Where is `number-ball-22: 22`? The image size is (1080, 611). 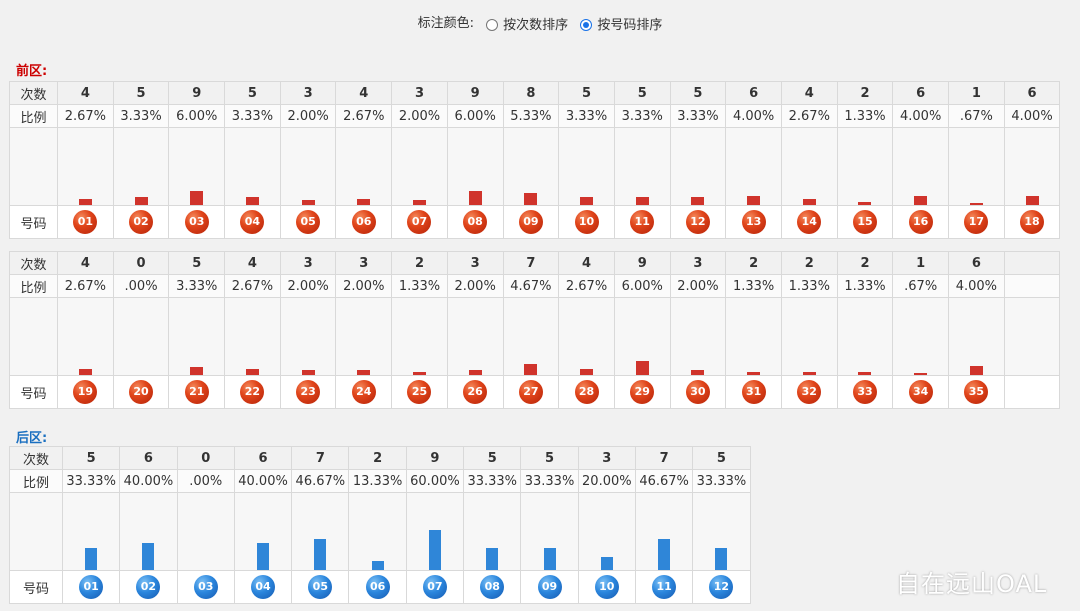
number-ball-22: 22 is located at coordinates (252, 392).